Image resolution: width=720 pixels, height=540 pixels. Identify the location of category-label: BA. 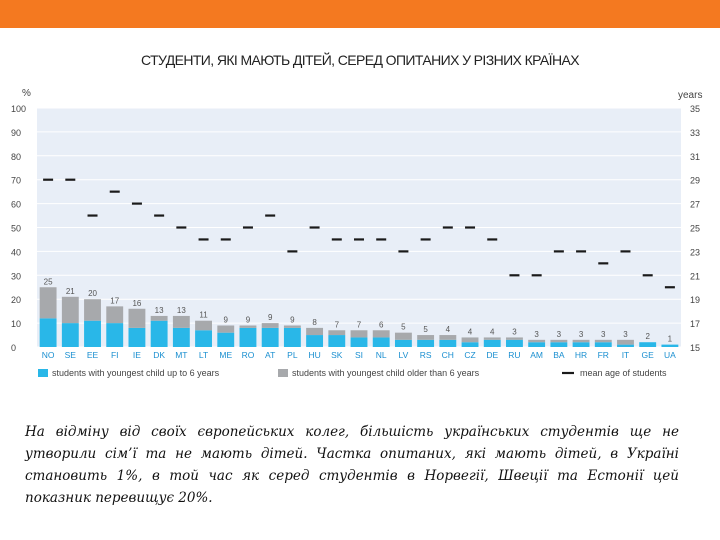
(559, 355).